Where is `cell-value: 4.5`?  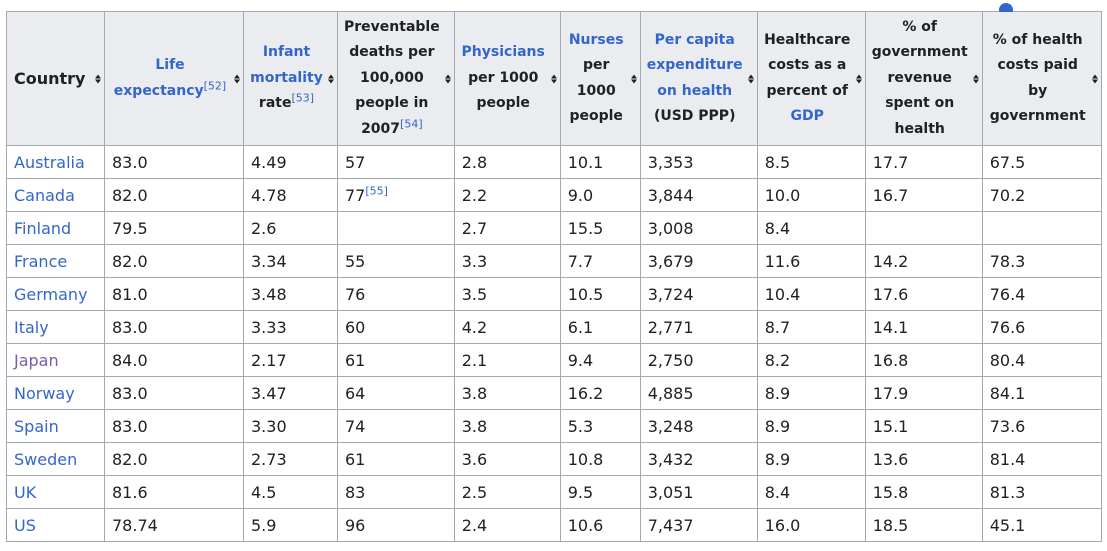
cell-value: 4.5 is located at coordinates (264, 492).